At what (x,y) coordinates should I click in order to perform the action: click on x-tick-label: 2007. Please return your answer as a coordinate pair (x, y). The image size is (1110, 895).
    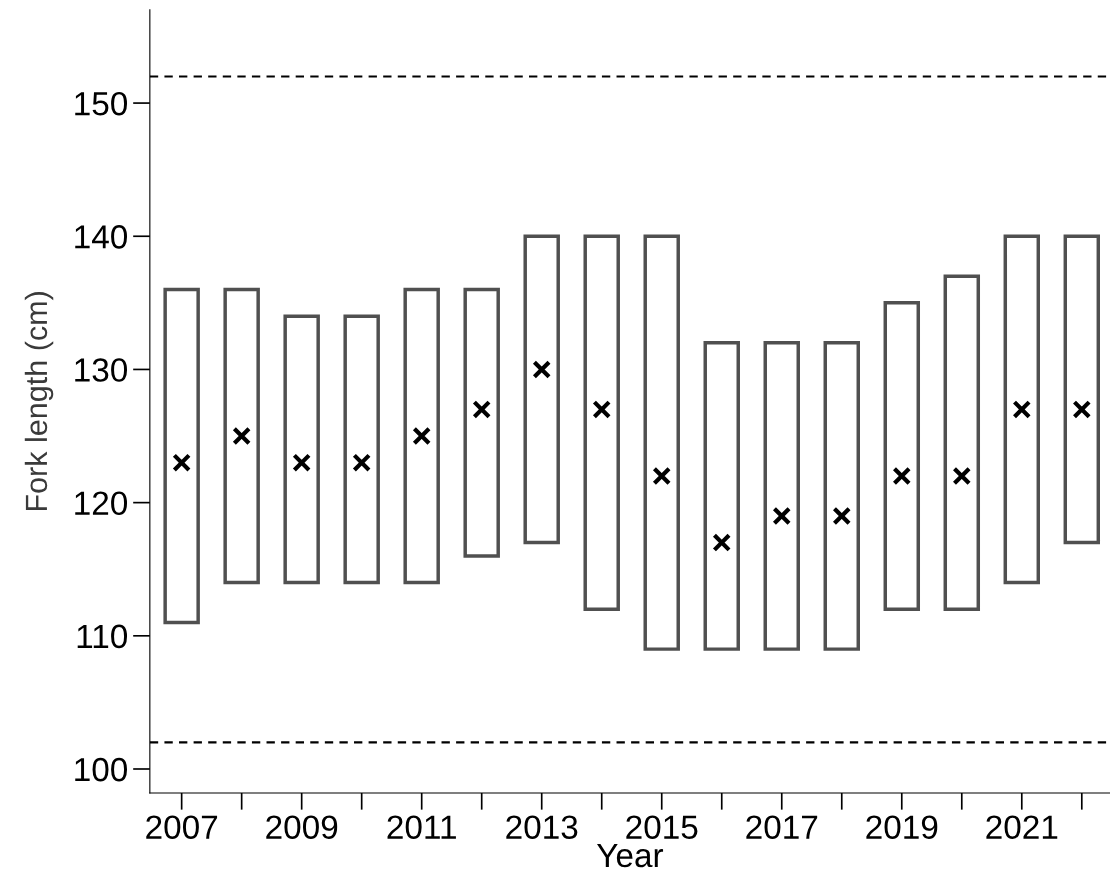
    Looking at the image, I should click on (182, 827).